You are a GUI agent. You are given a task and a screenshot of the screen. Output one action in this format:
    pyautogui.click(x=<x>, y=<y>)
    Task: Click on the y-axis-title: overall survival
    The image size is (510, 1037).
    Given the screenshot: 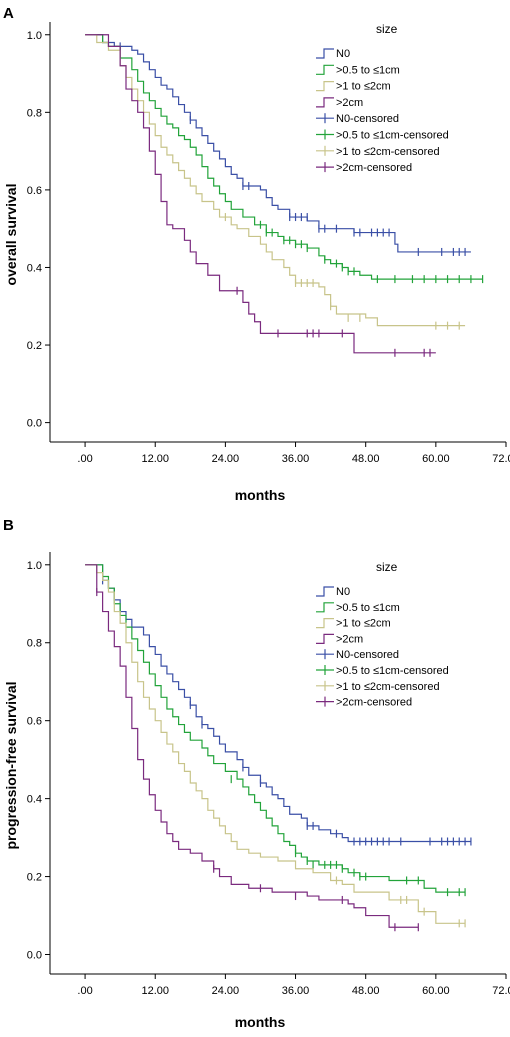 What is the action you would take?
    pyautogui.click(x=11, y=235)
    